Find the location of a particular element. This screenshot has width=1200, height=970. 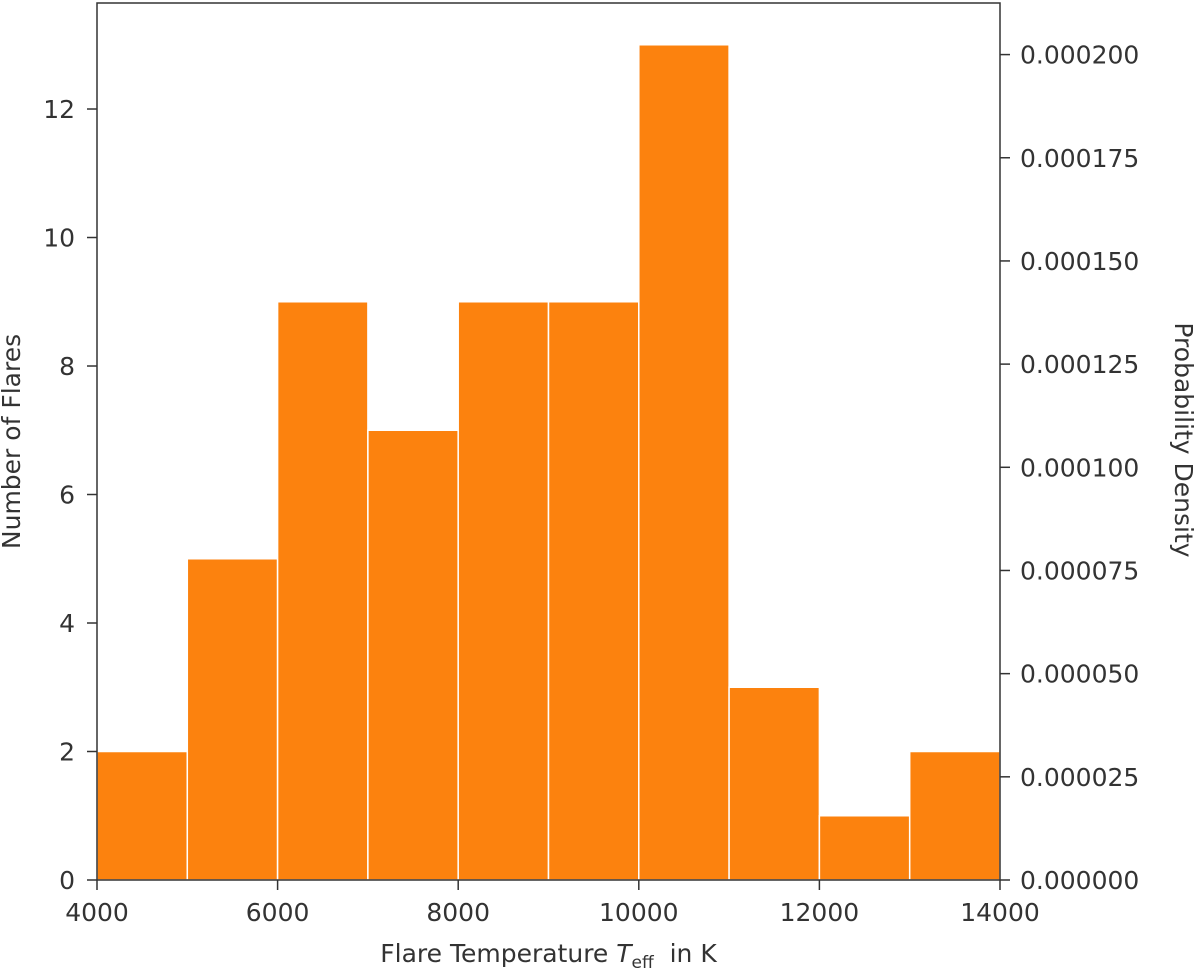

y2-tick-label: 0.000200 is located at coordinates (1079, 55).